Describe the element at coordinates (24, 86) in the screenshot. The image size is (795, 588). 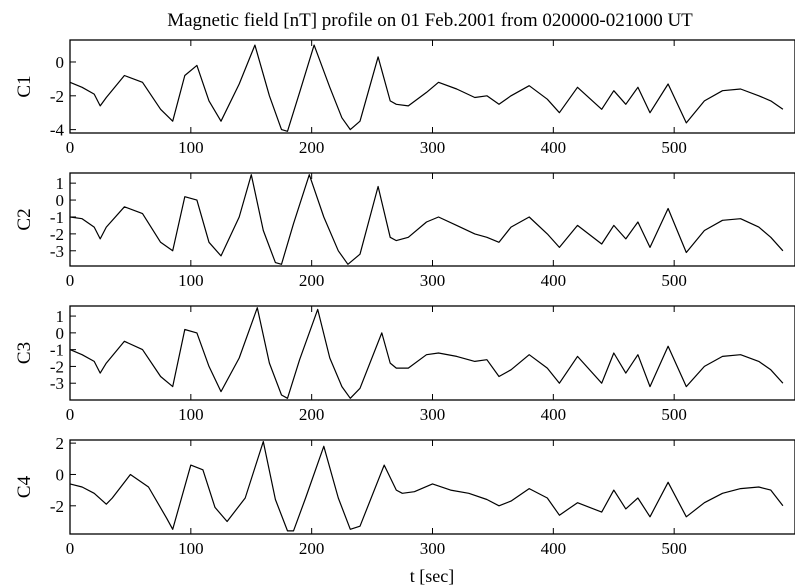
I see `y-axis-label-1: C1` at that location.